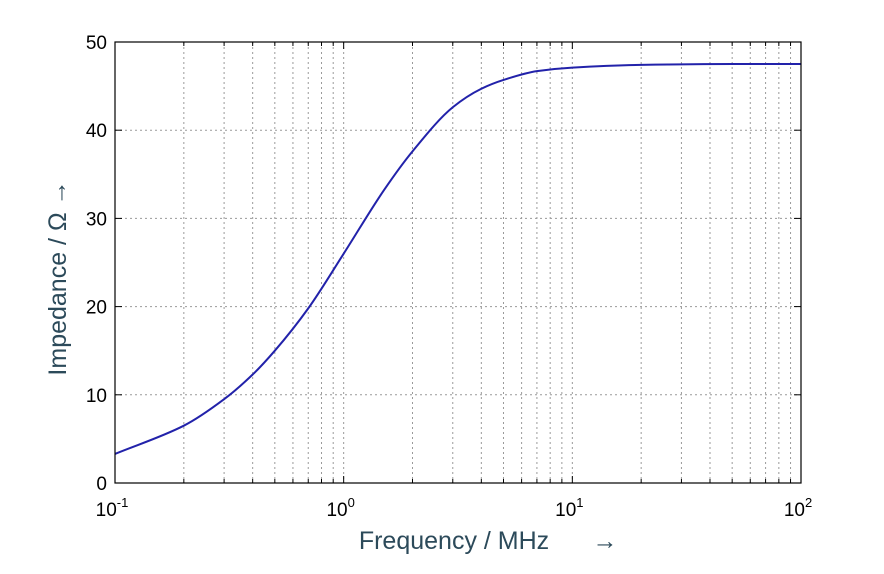 Image resolution: width=884 pixels, height=574 pixels. I want to click on x-tick-label: 10⁻¹, so click(112, 508).